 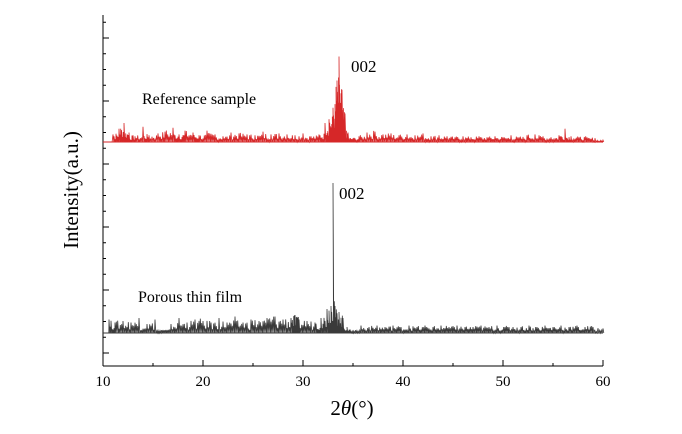 I want to click on y-axis-ticks, so click(x=106, y=187).